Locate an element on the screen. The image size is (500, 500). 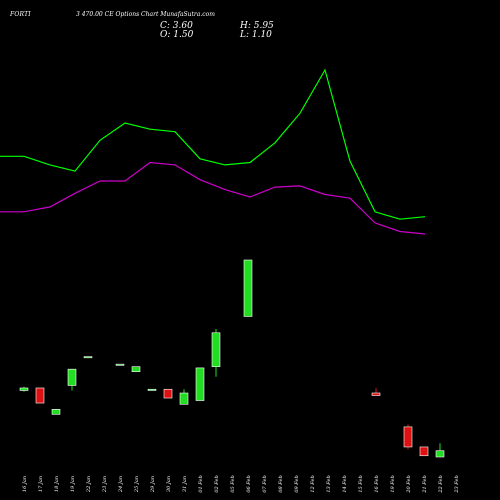
date-tick-label: 01 Feb is located at coordinates (201, 483).